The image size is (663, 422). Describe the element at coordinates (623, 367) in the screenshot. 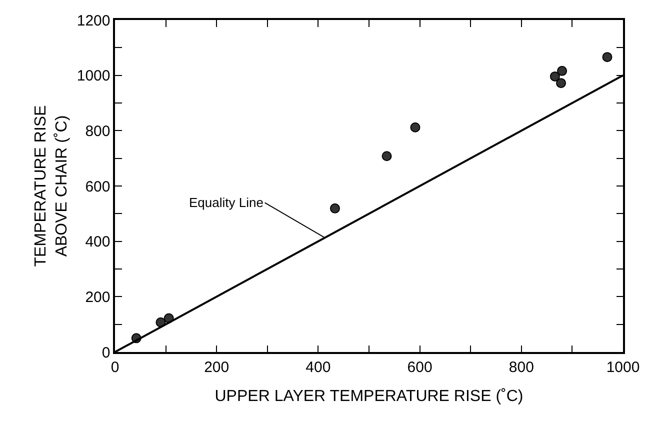

I see `x-tick-label: 1000` at that location.